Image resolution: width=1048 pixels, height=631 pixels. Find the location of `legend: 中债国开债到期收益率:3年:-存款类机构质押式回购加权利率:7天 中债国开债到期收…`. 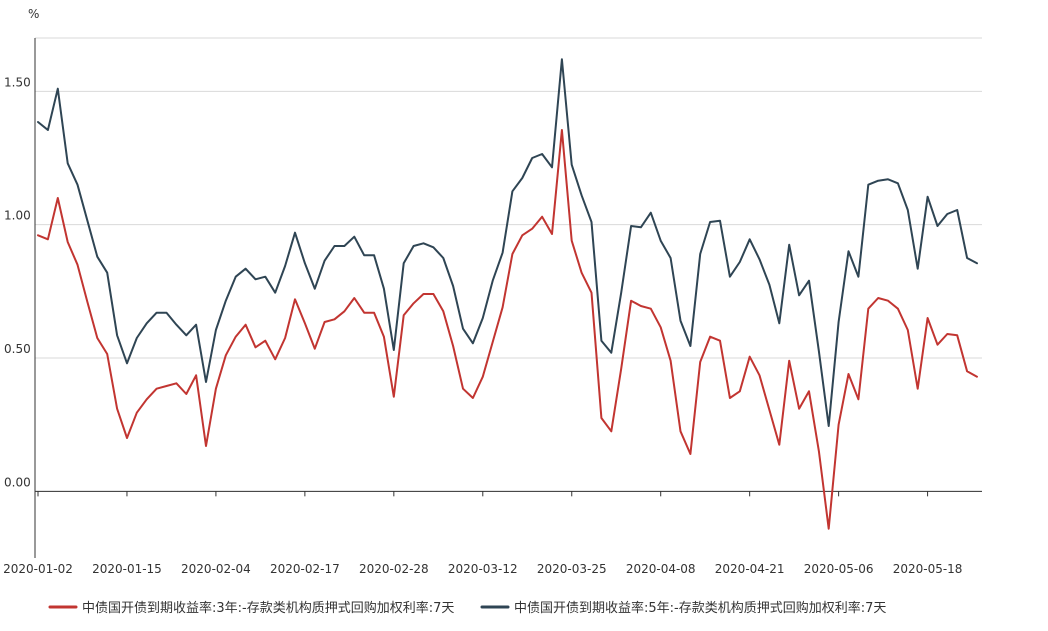

legend: 中债国开债到期收益率:3年:-存款类机构质押式回购加权利率:7天 中债国开债到期收… is located at coordinates (467, 608).